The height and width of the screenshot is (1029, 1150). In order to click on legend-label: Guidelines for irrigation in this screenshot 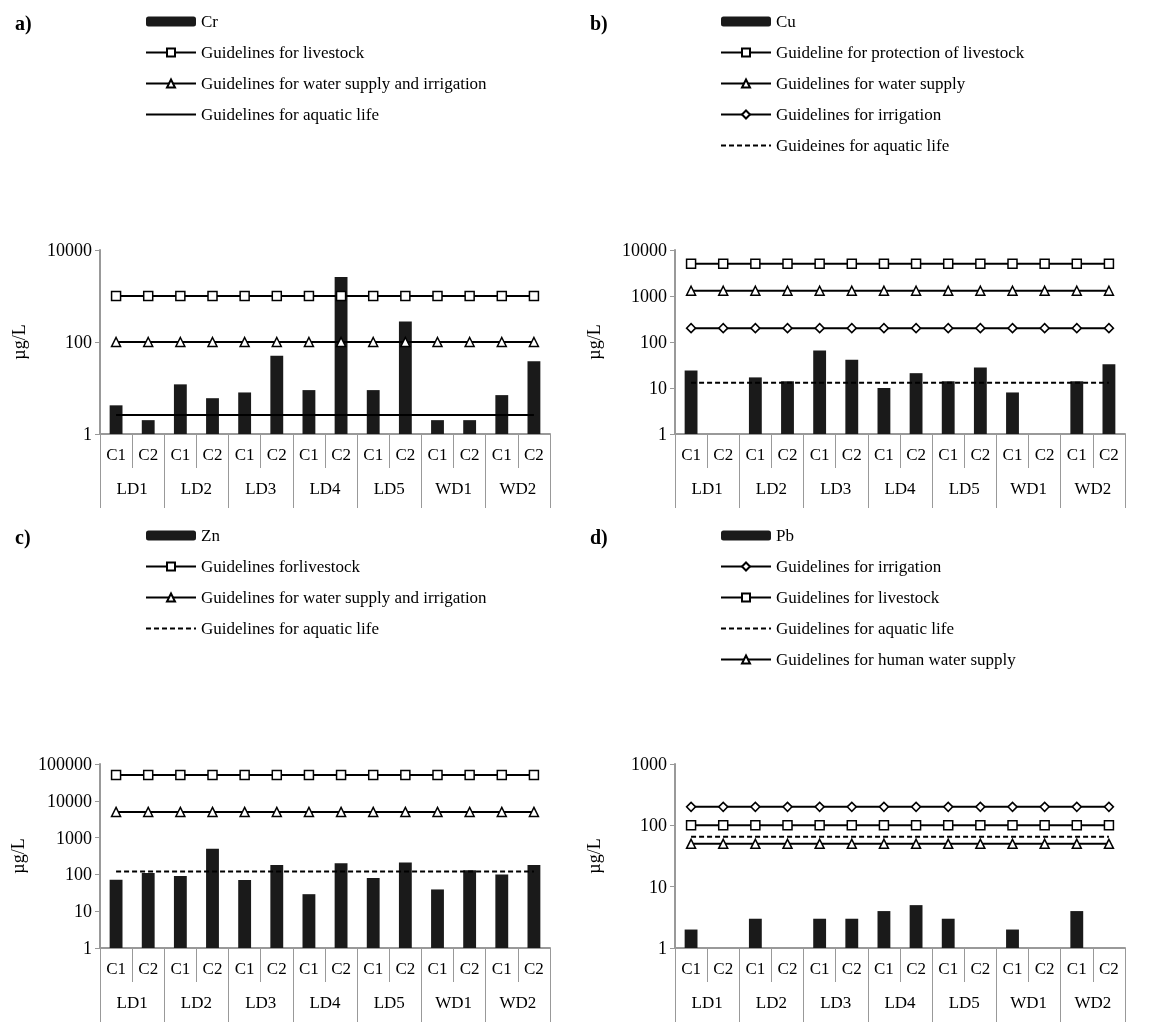, I will do `click(859, 114)`.